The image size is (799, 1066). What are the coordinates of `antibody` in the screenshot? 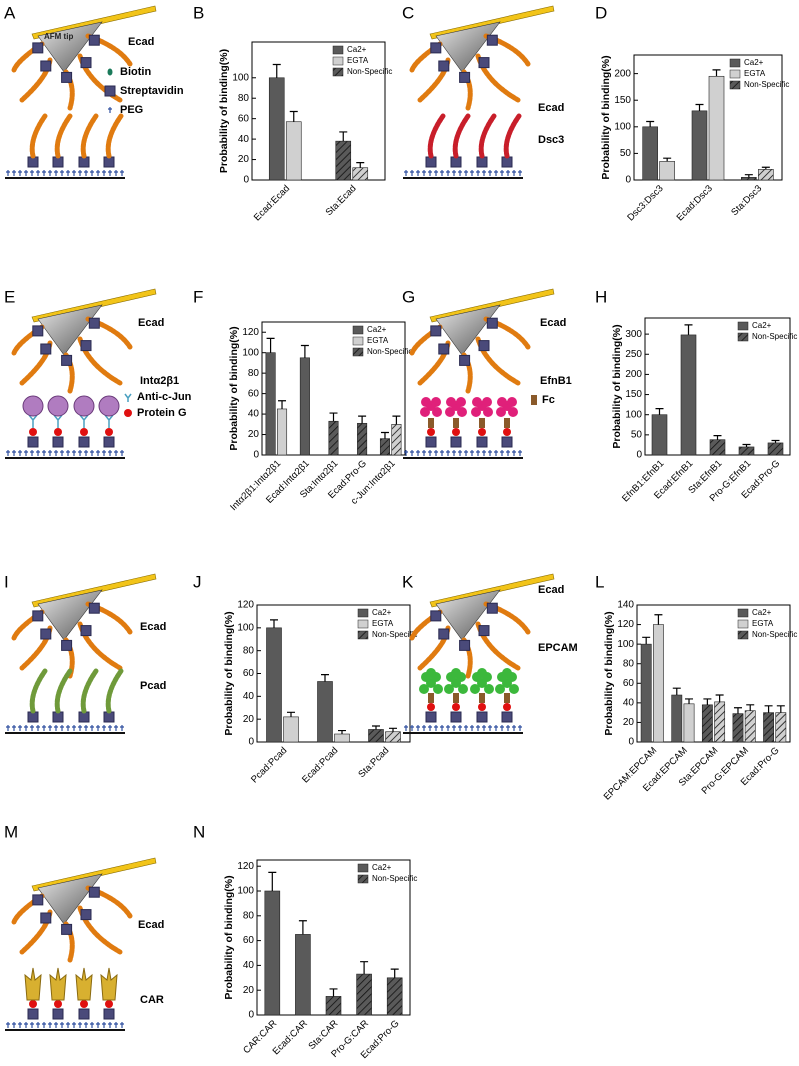 It's located at (58, 421).